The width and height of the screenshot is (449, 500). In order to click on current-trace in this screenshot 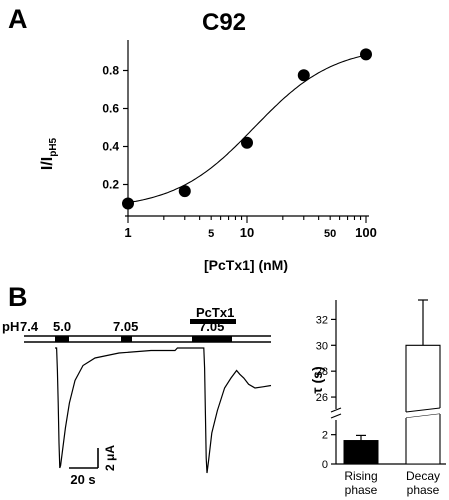, I will do `click(163, 410)`.